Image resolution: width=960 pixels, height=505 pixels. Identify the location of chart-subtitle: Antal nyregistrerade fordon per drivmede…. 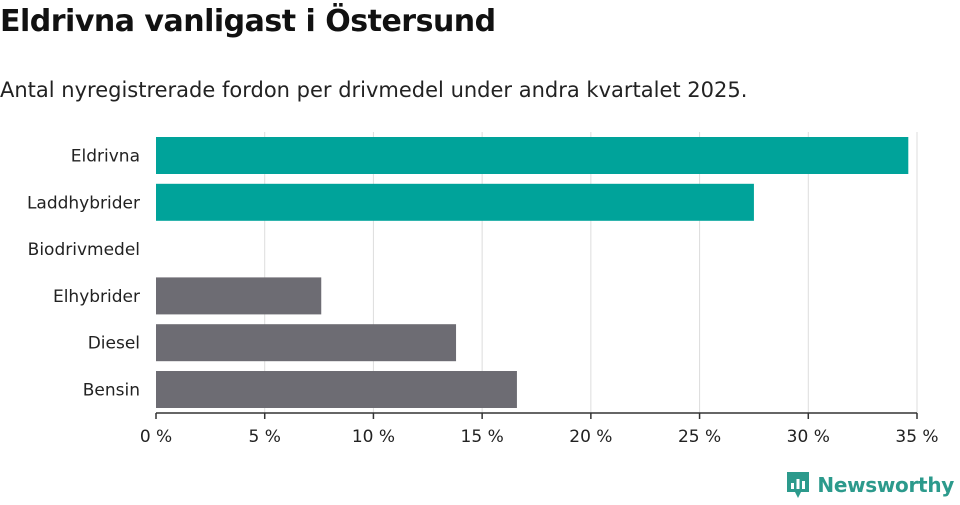
(374, 90).